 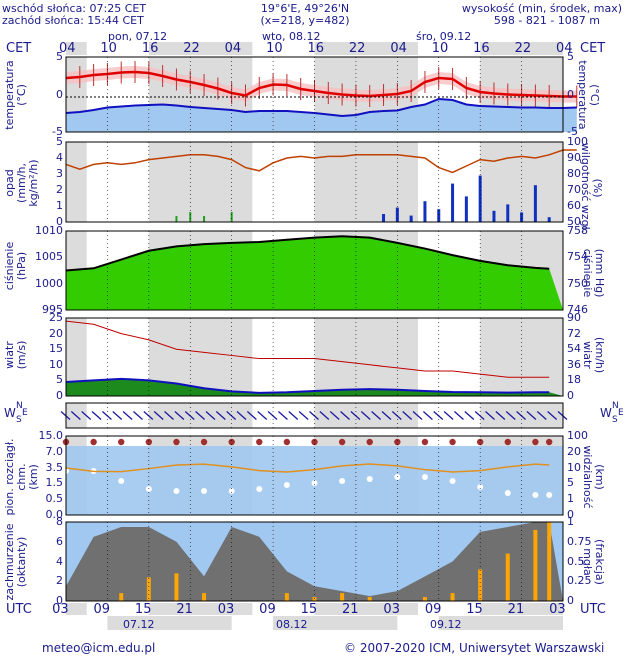 What do you see at coordinates (574, 221) in the screenshot?
I see `tick-right-precip: 50` at bounding box center [574, 221].